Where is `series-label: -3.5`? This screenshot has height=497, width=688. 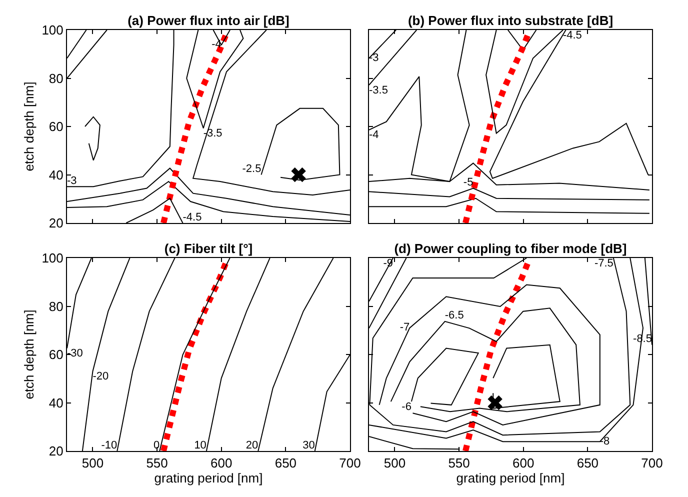 series-label: -3.5 is located at coordinates (378, 90).